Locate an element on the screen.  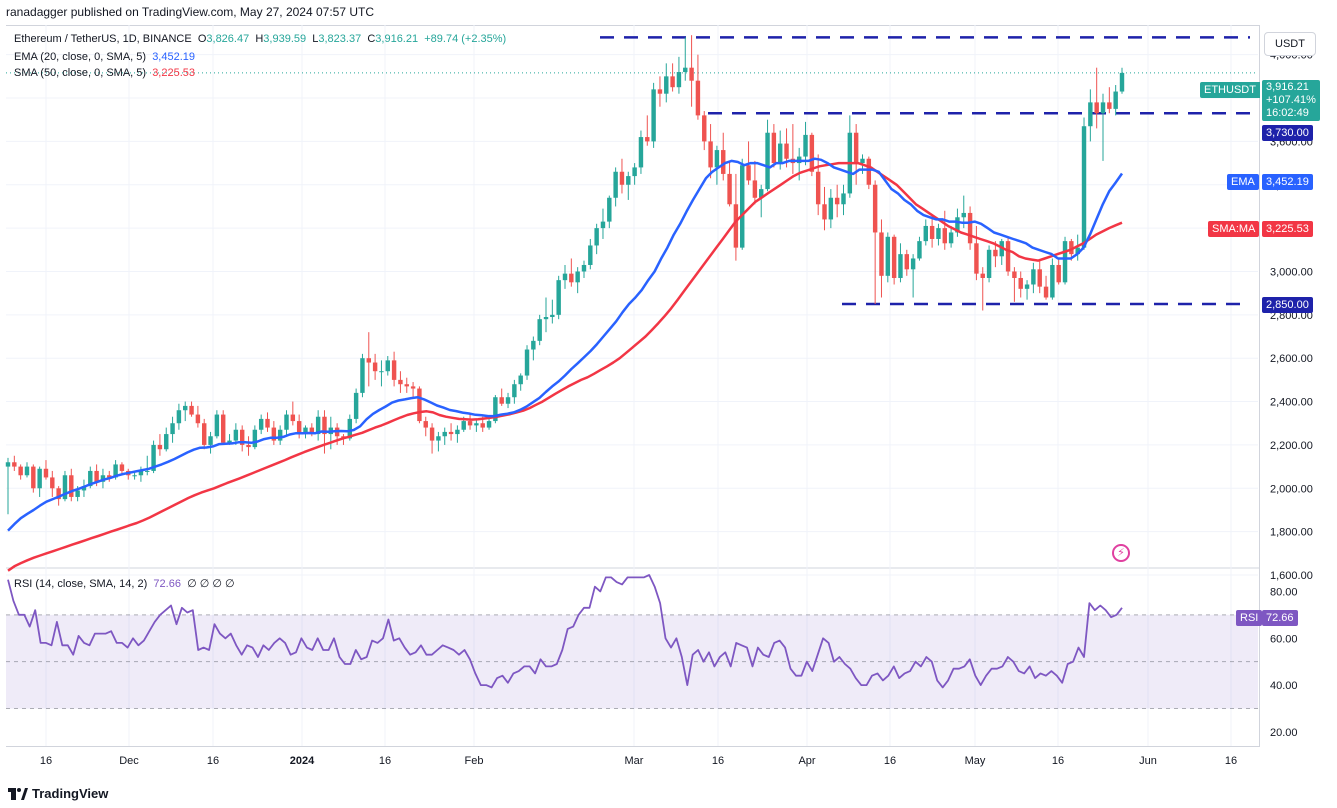
sma-legend-value: 3,225.53 is located at coordinates (174, 73).